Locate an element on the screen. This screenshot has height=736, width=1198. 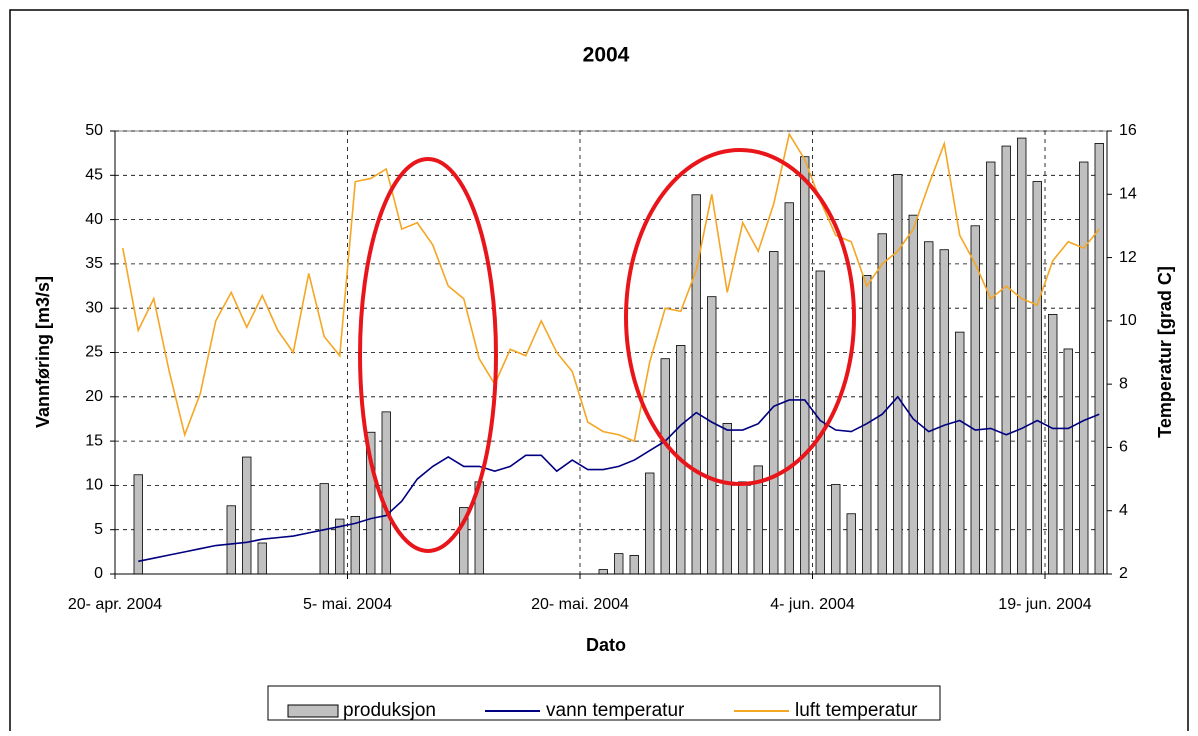
y-tick-label: 30 is located at coordinates (94, 307).